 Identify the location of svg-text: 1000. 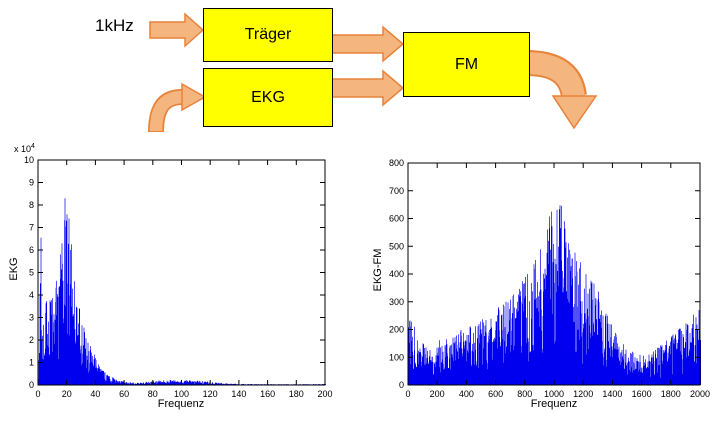
(554, 394).